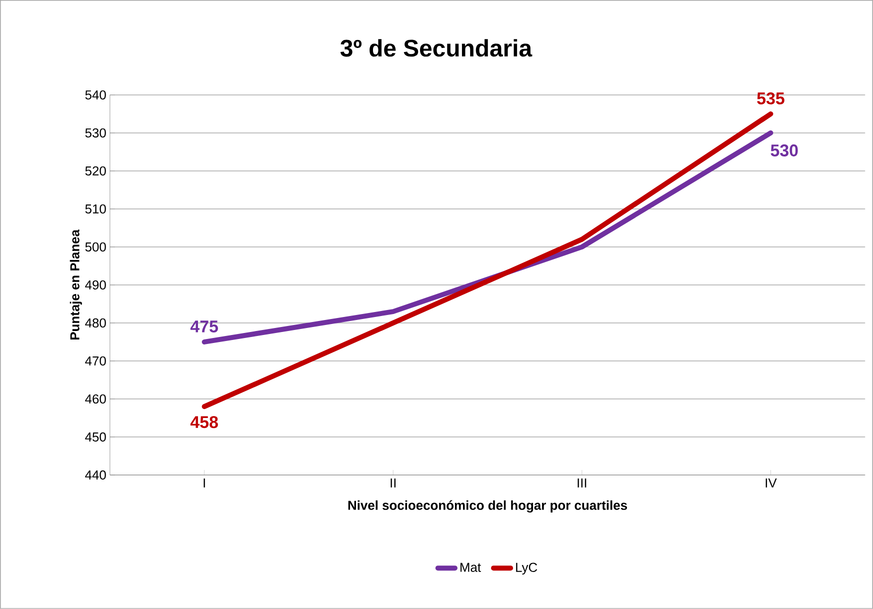 This screenshot has width=873, height=609. I want to click on y-tick-label: 440, so click(95, 475).